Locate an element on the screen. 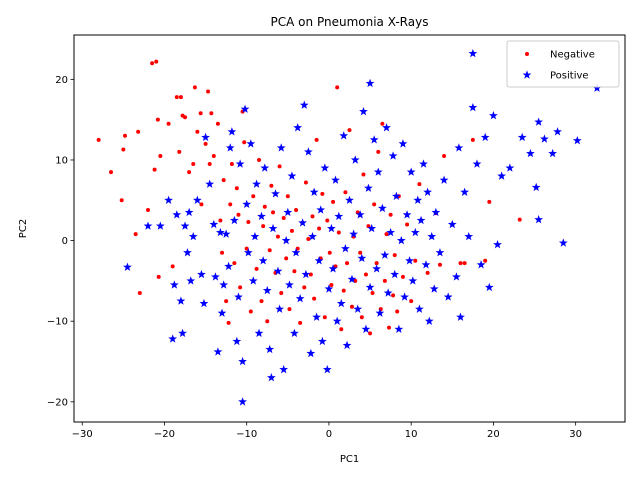 This screenshot has height=480, width=640. y-tick-label: 20 is located at coordinates (61, 80).